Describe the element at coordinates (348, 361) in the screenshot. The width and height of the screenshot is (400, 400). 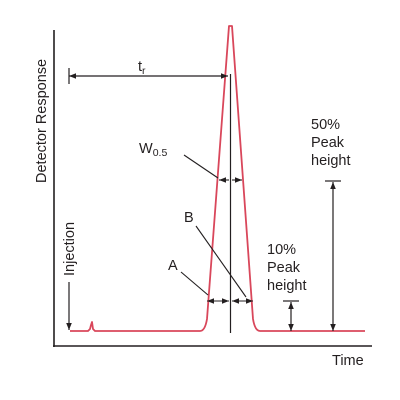
I see `x-axis-label: Time` at that location.